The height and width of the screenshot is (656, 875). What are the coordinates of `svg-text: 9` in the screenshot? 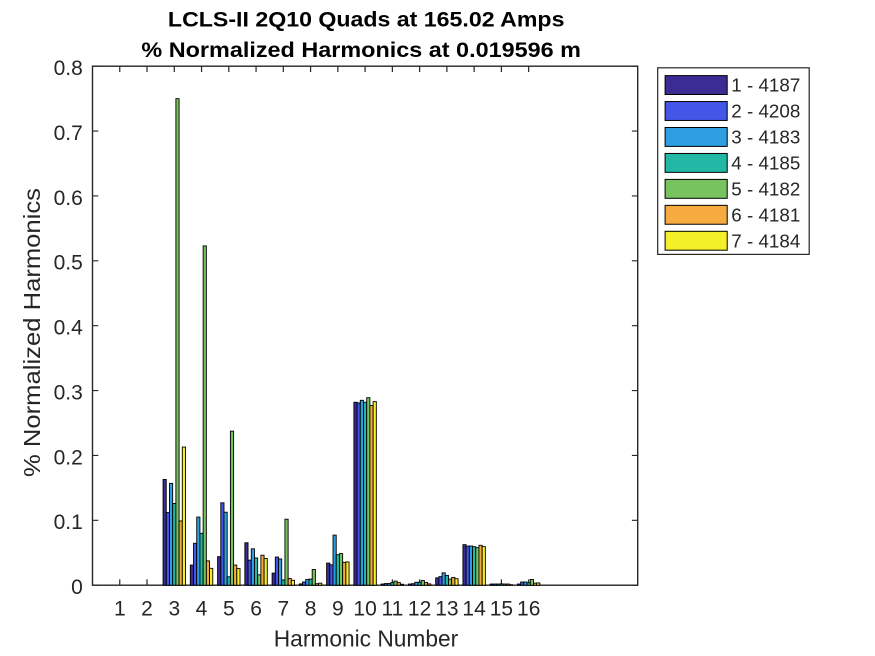 It's located at (338, 608).